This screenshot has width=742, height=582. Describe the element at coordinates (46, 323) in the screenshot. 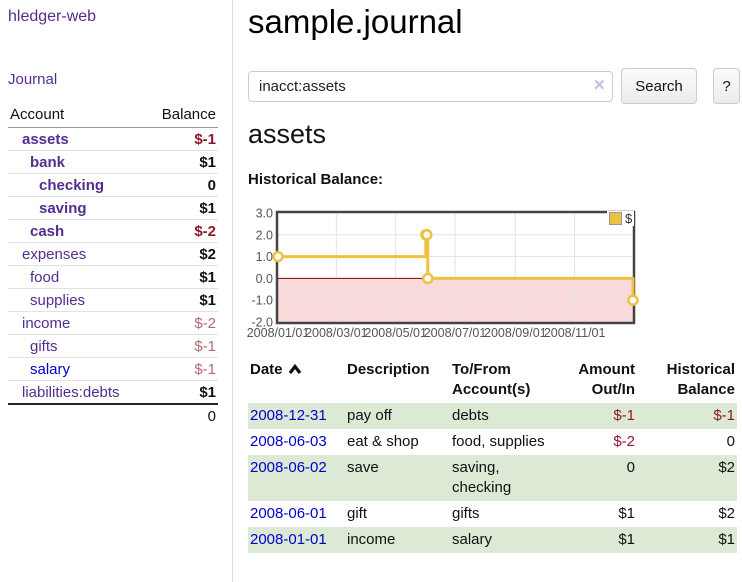

I see `account-link-income: income` at that location.